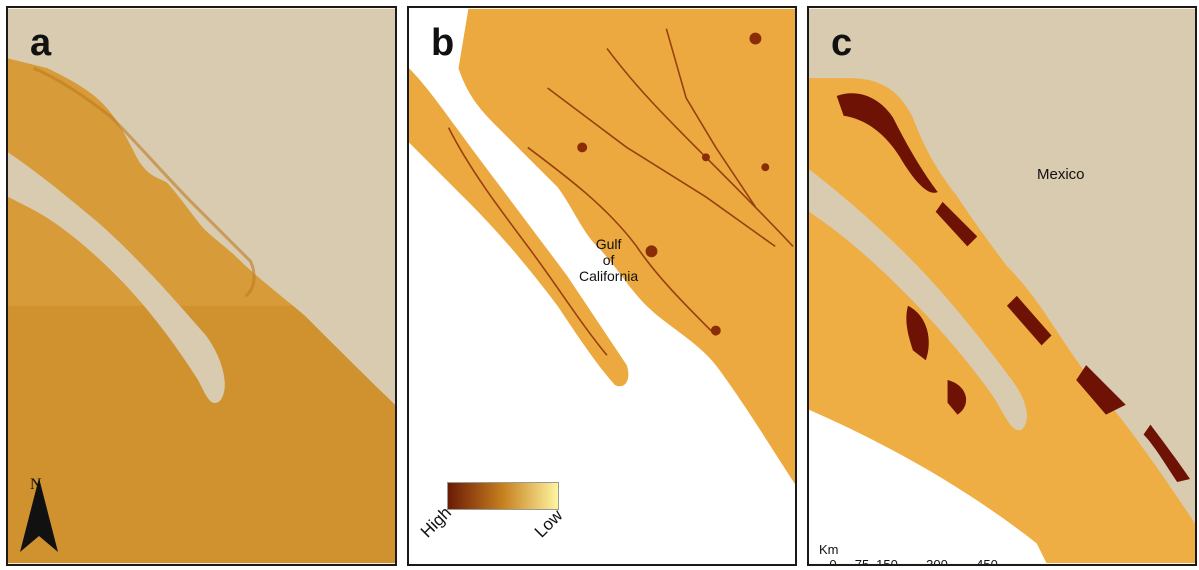 Image resolution: width=1199 pixels, height=570 pixels. Describe the element at coordinates (39, 515) in the screenshot. I see `north-arrow-icon` at that location.